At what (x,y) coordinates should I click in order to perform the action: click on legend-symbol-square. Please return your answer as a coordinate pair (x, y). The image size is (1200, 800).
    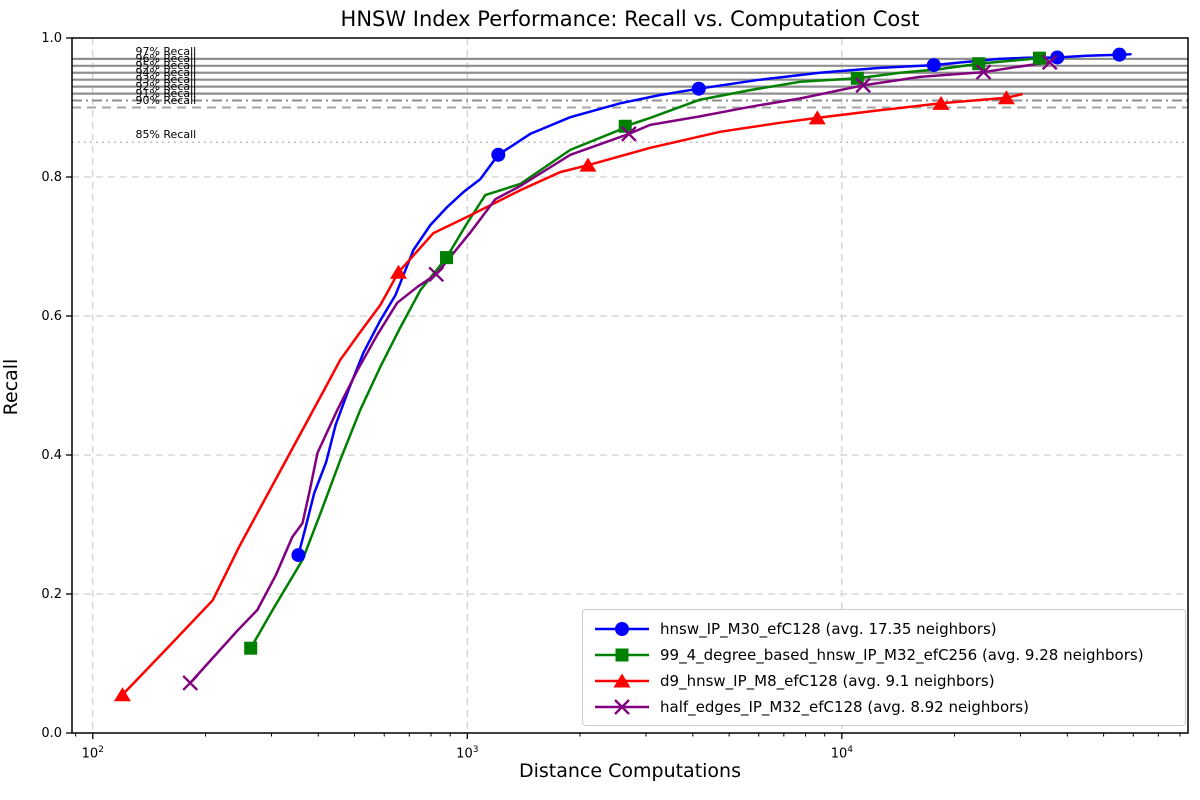
    Looking at the image, I should click on (622, 655).